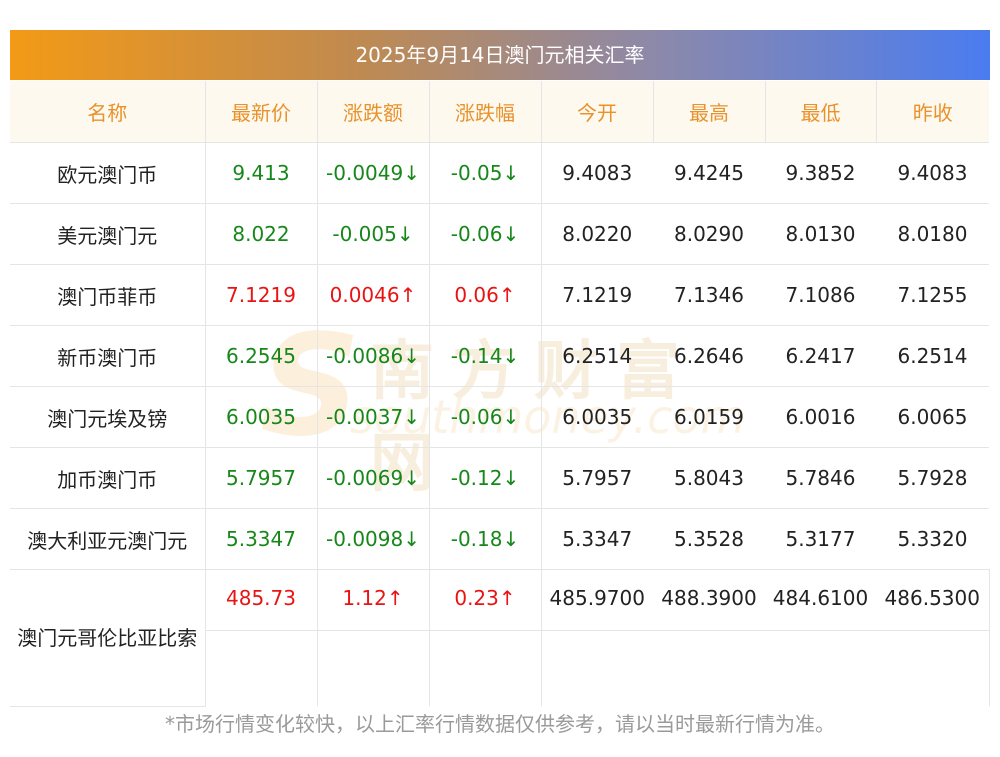 This screenshot has width=1000, height=757. I want to click on cell-open: 9.4083, so click(596, 173).